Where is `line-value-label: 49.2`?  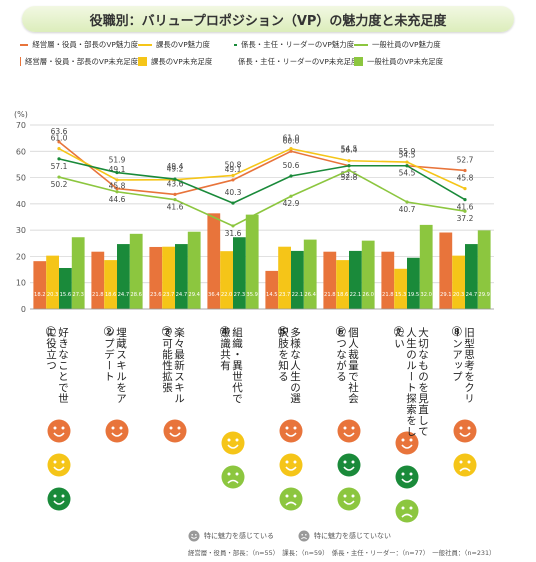
line-value-label: 49.2 is located at coordinates (175, 169).